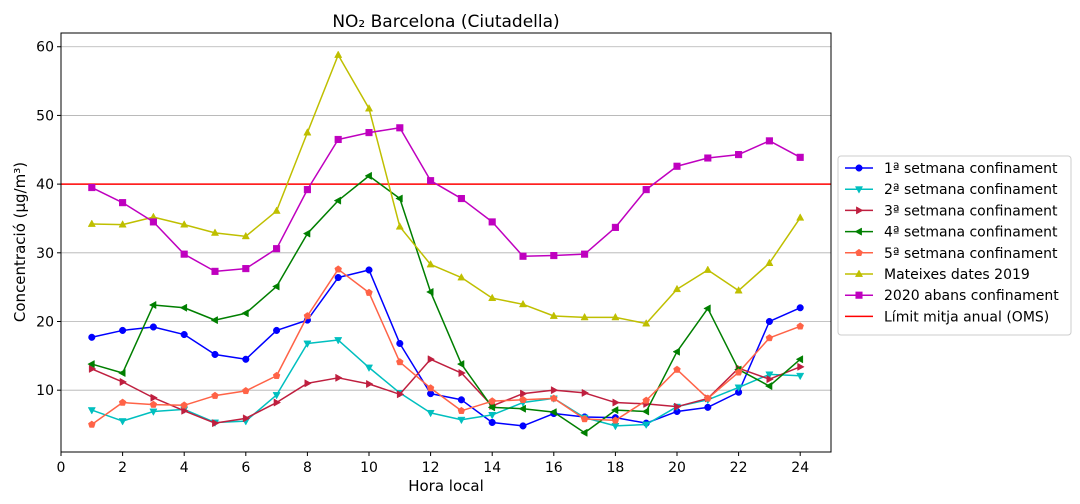  What do you see at coordinates (45, 185) in the screenshot?
I see `y-tick-label: 40` at bounding box center [45, 185].